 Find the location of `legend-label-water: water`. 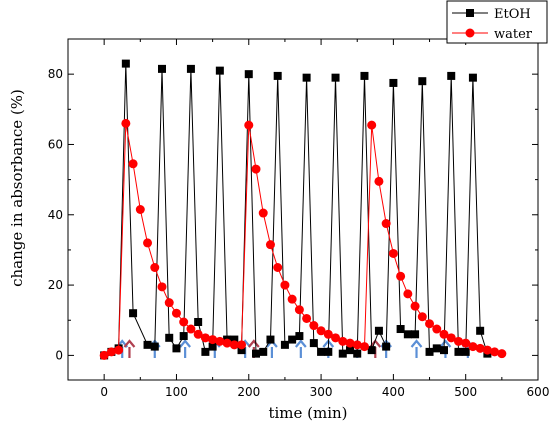

legend-label-water: water is located at coordinates (513, 34).